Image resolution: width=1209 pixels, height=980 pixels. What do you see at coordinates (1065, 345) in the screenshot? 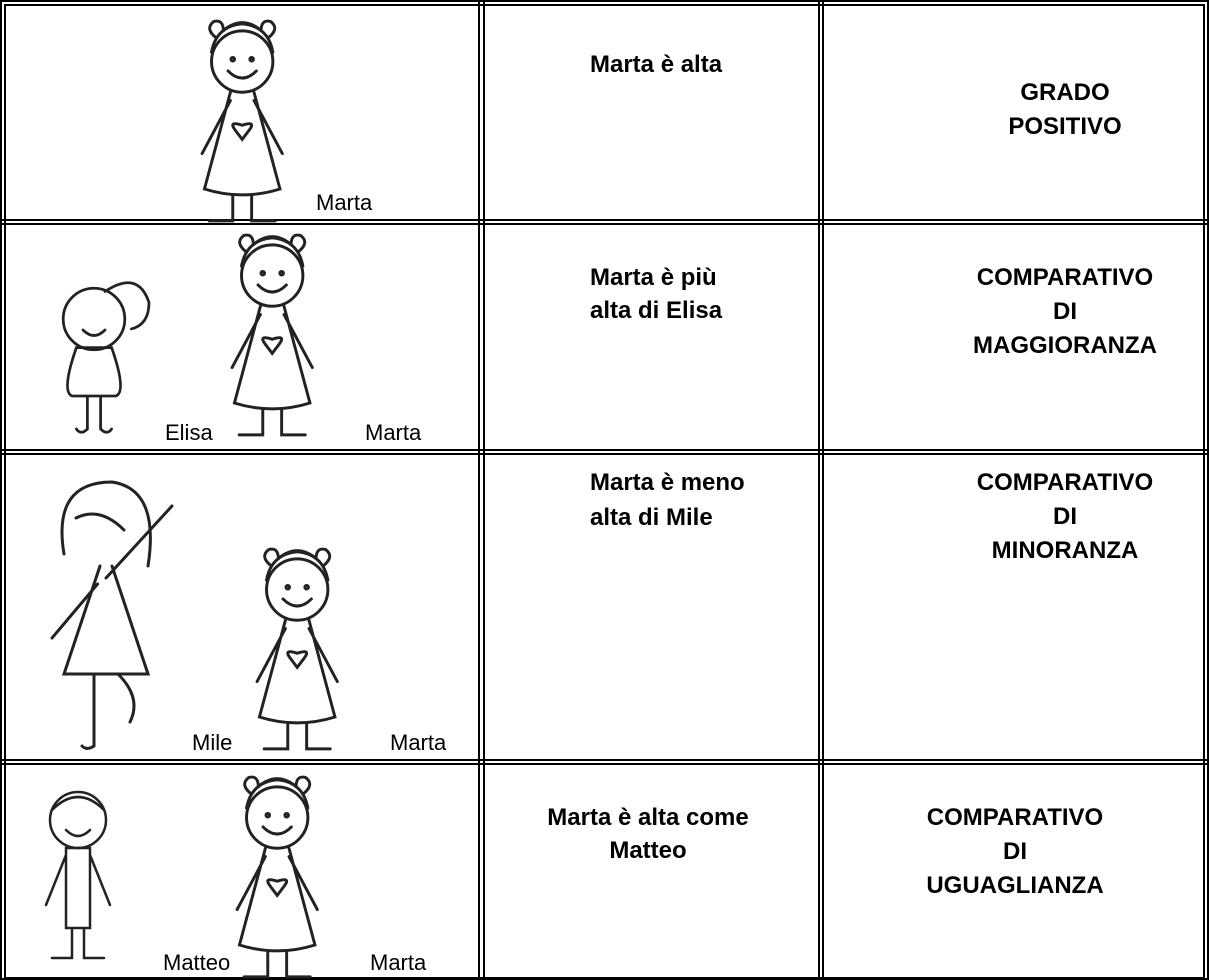
I see `degree: MAGGIORANZA` at bounding box center [1065, 345].